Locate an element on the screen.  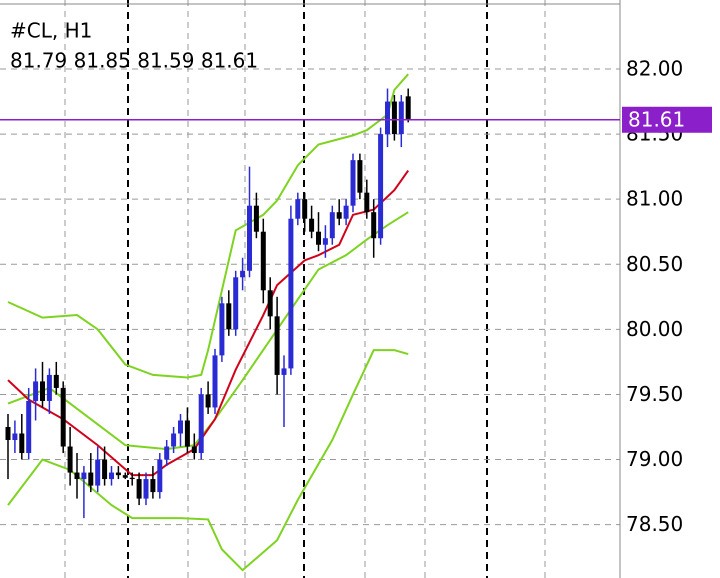
last-price-box is located at coordinates (667, 119).